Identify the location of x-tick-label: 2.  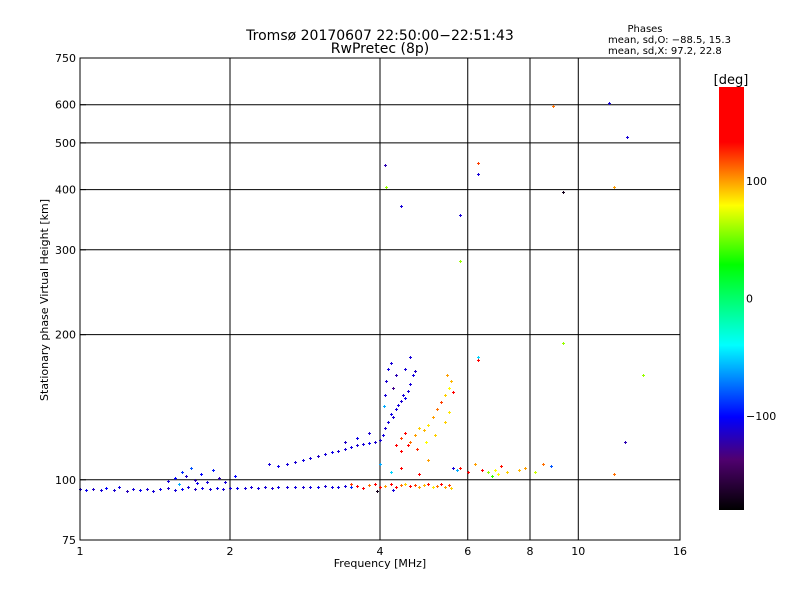
(230, 551).